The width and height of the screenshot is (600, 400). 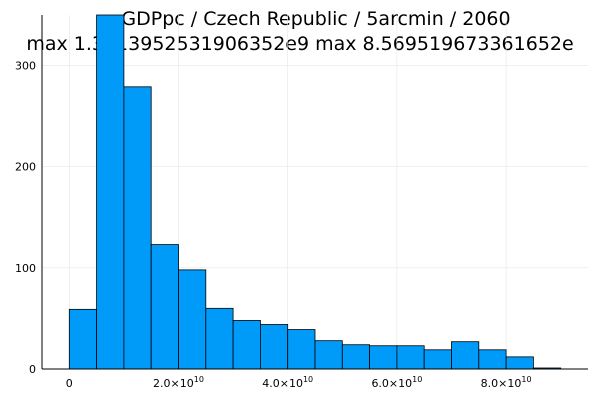 What do you see at coordinates (282, 383) in the screenshot?
I see `x-tick-mantissa: 4.0×10` at bounding box center [282, 383].